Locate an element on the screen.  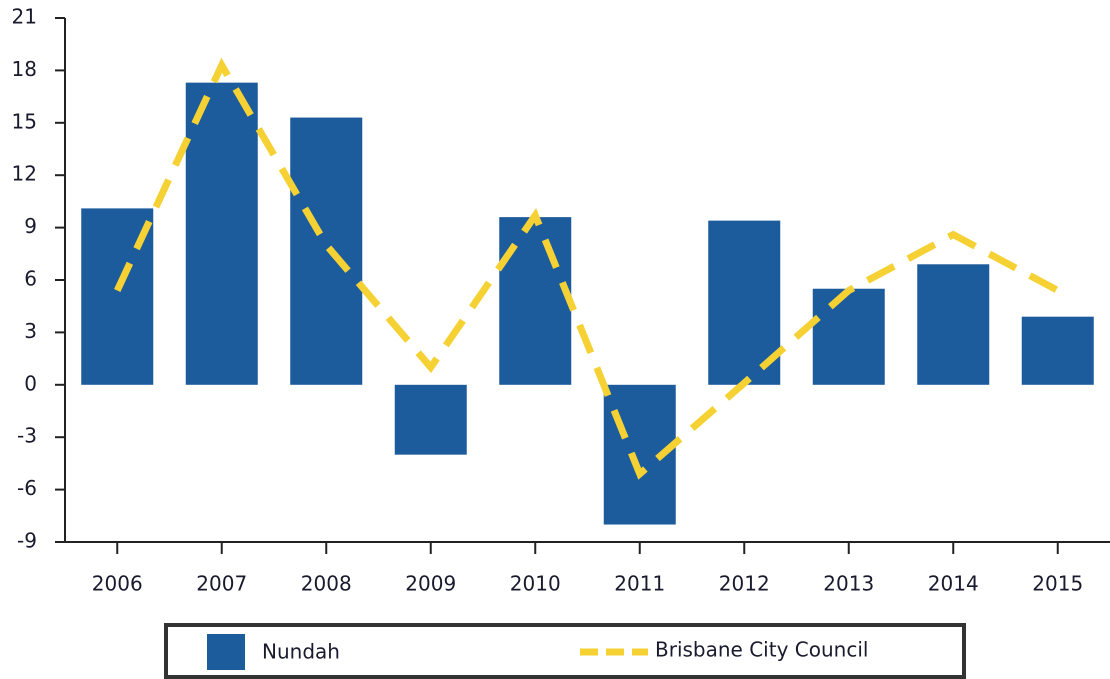
legend-label: Nundah is located at coordinates (301, 652).